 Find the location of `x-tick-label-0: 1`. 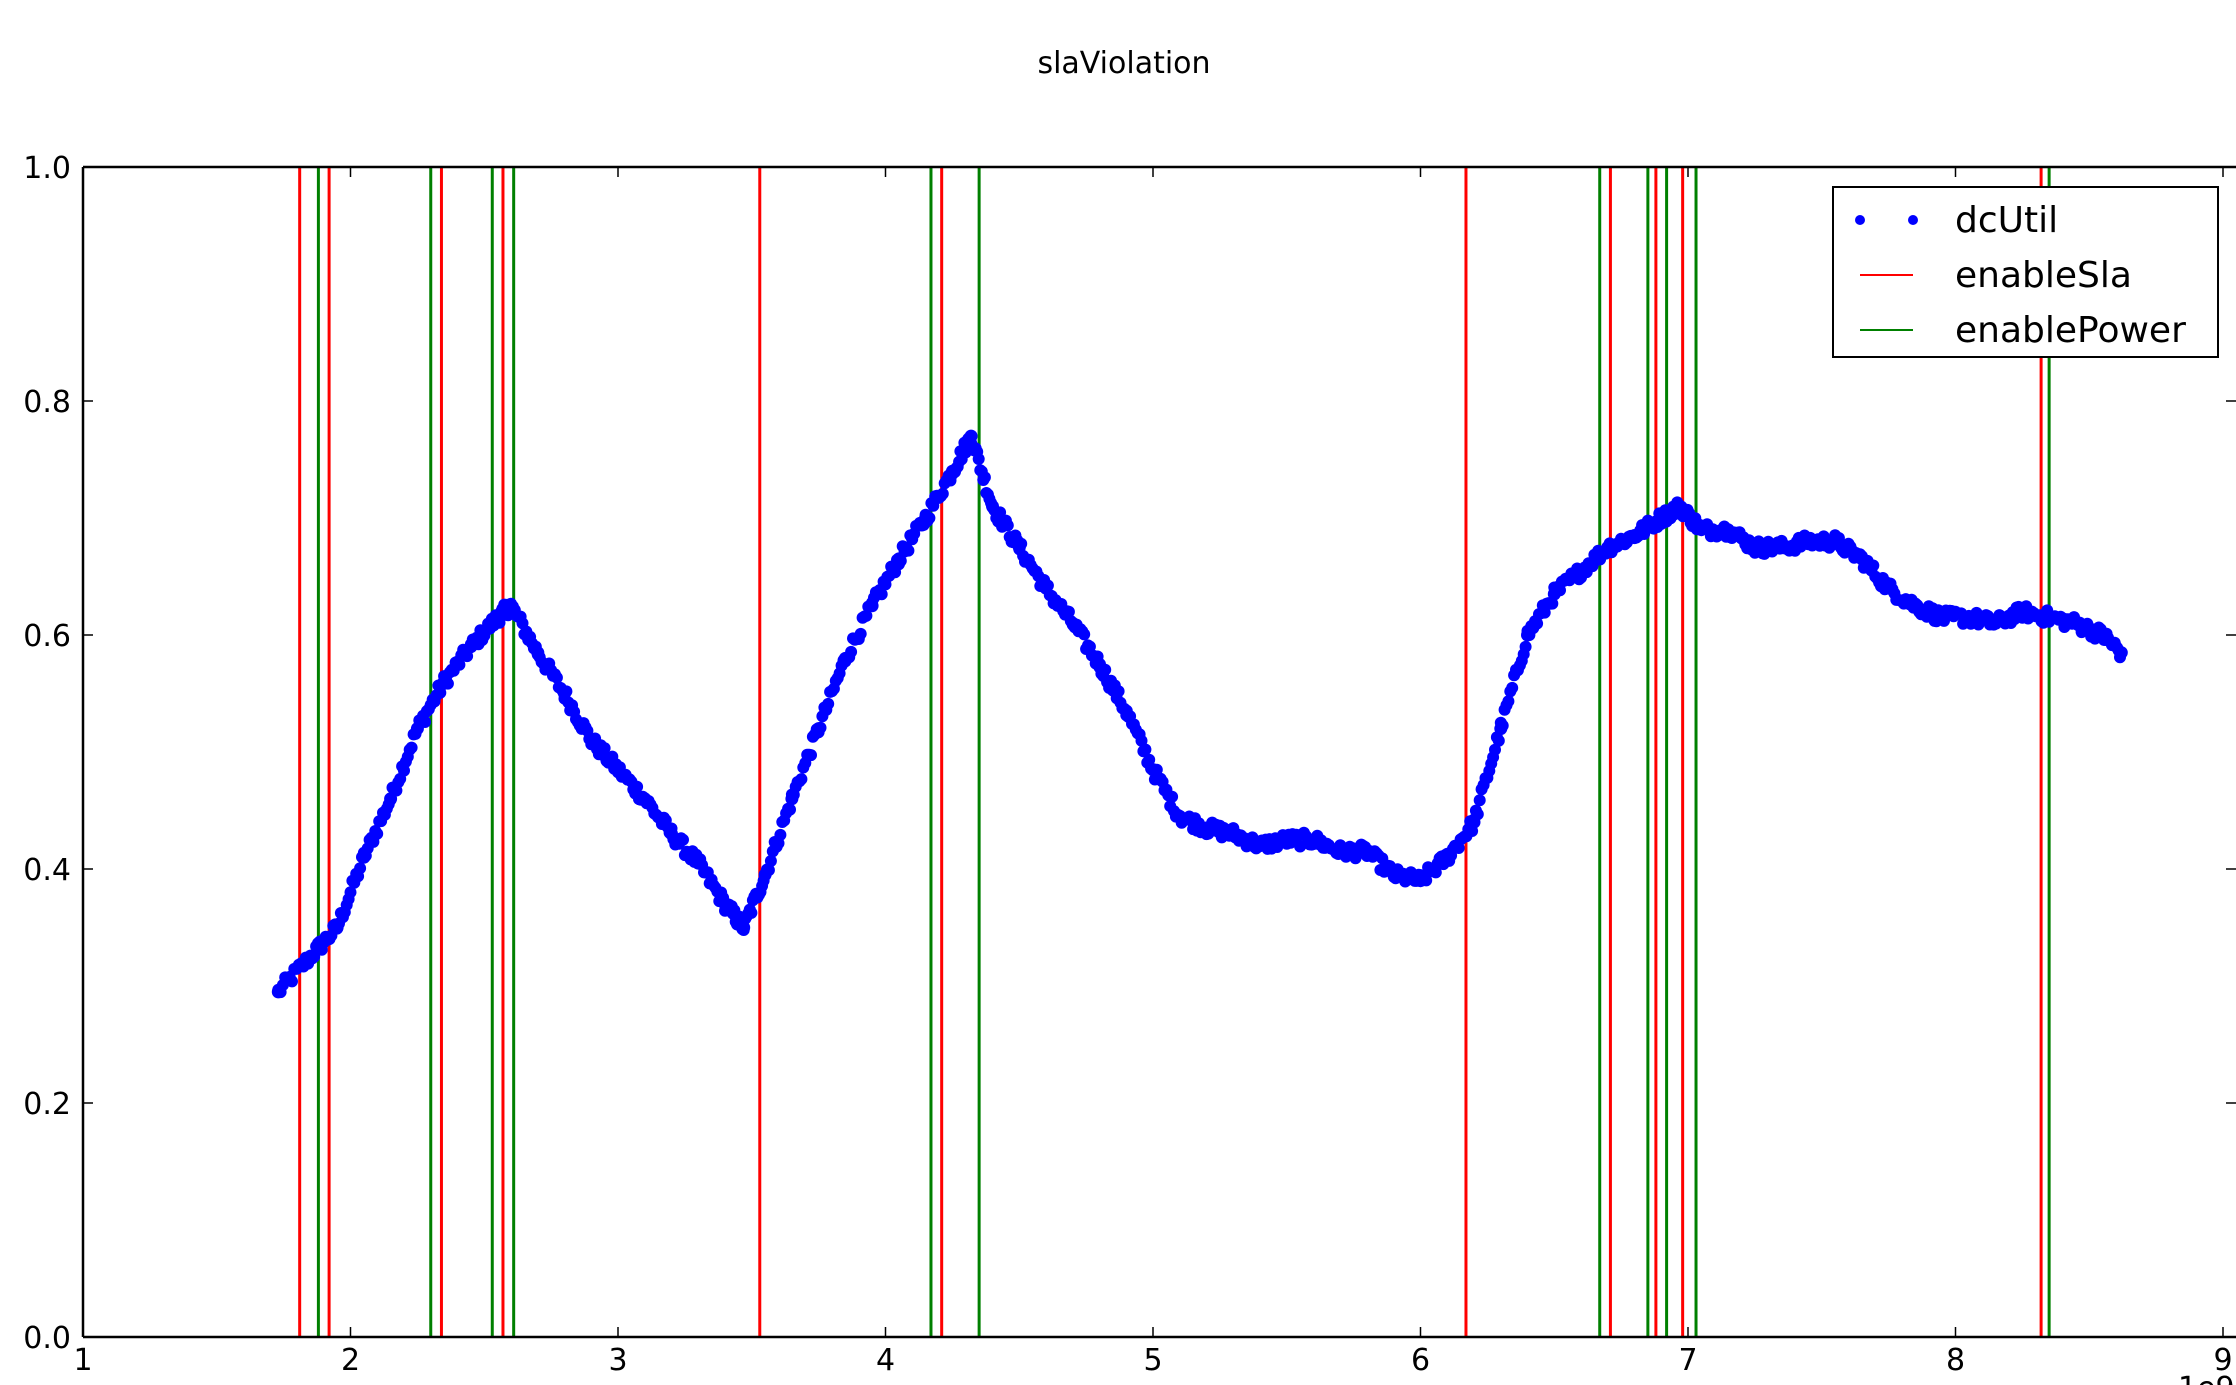

x-tick-label-0: 1 is located at coordinates (82, 1360).